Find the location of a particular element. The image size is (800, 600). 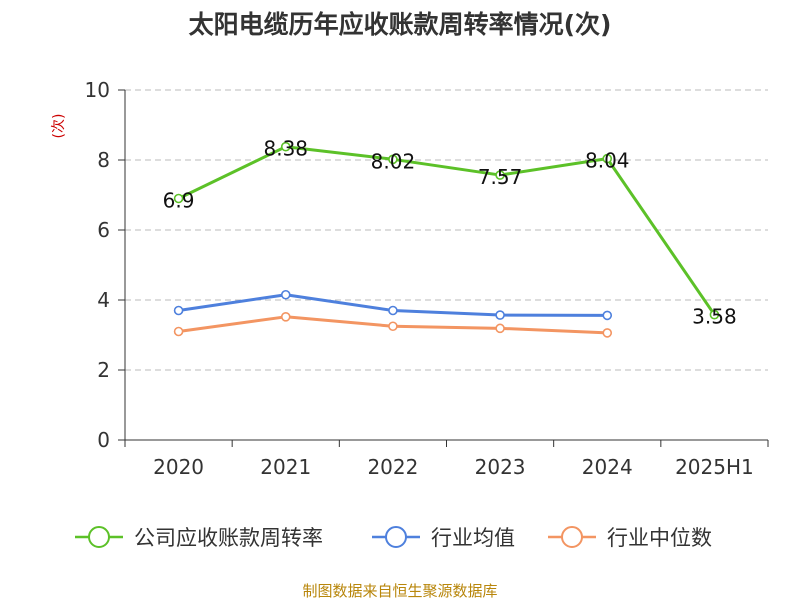

legend: 公司应收账款周转率 行业均值 行业中位数 is located at coordinates (393, 538).